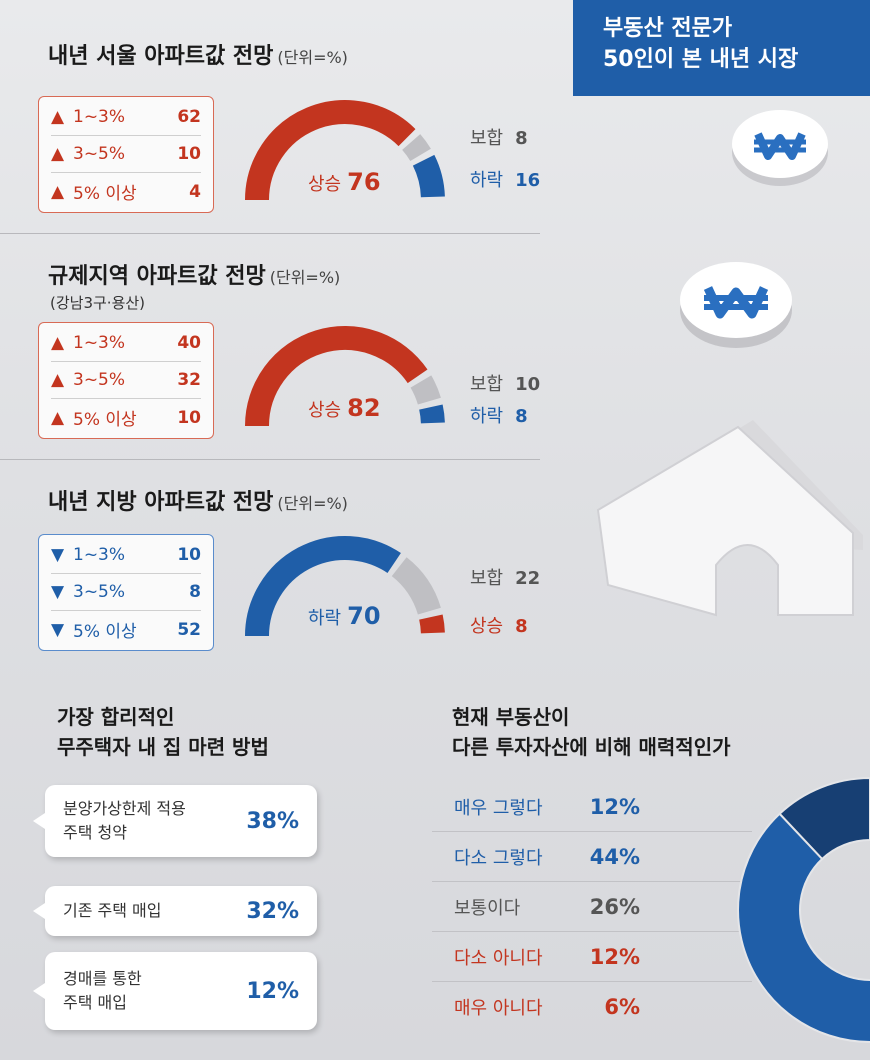  I want to click on method-bubble: 기존 주택 매입 32%, so click(175, 911).